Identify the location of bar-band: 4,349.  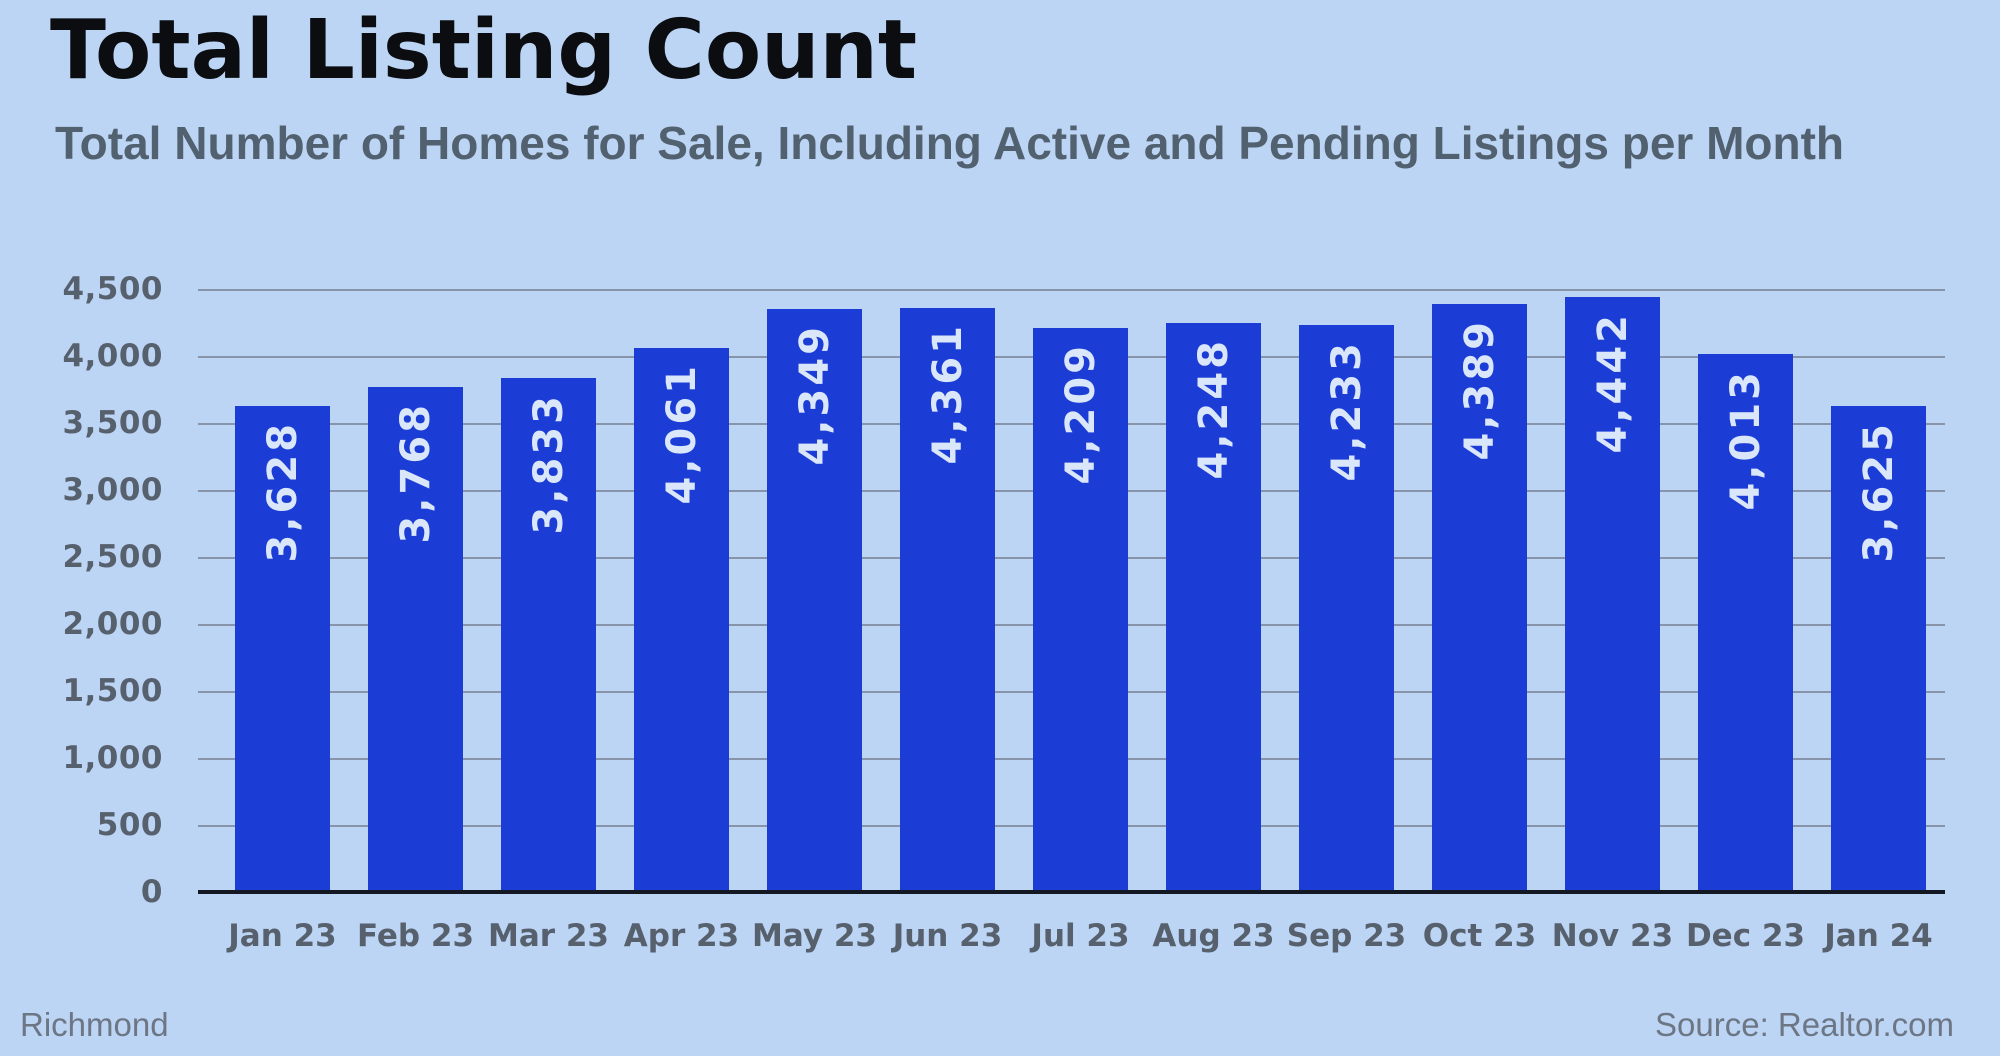
(814, 590).